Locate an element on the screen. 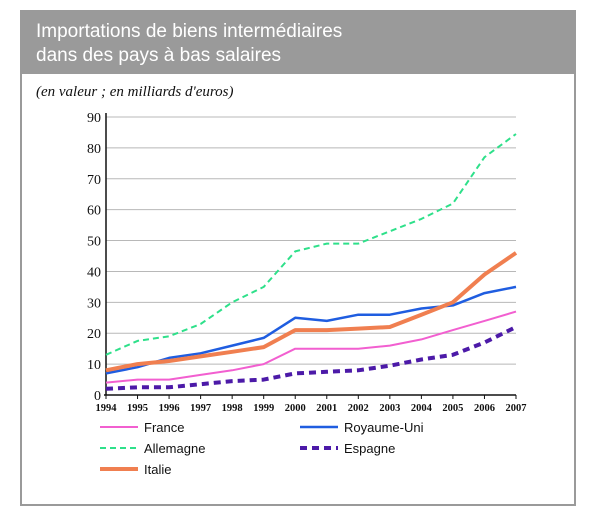 This screenshot has height=526, width=600. x-tick-label: 2007 is located at coordinates (516, 408).